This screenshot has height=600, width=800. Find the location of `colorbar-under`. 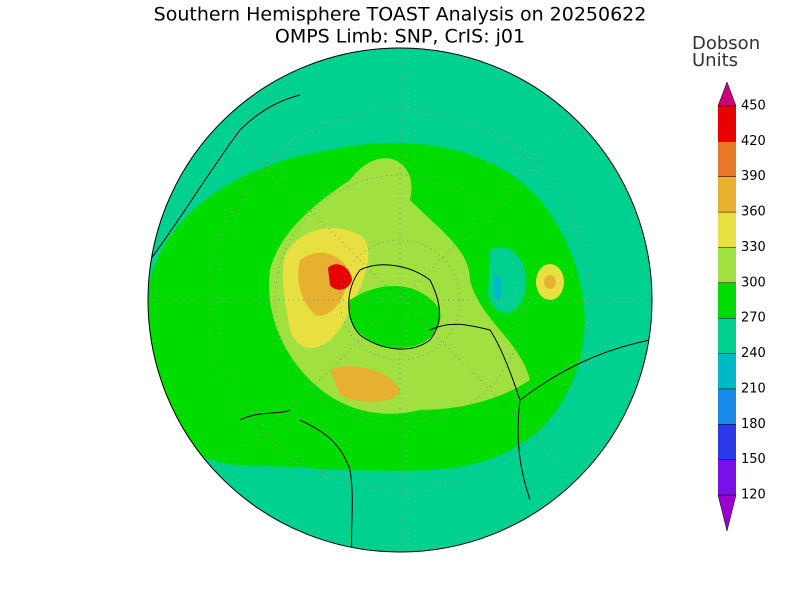

colorbar-under is located at coordinates (727, 513).